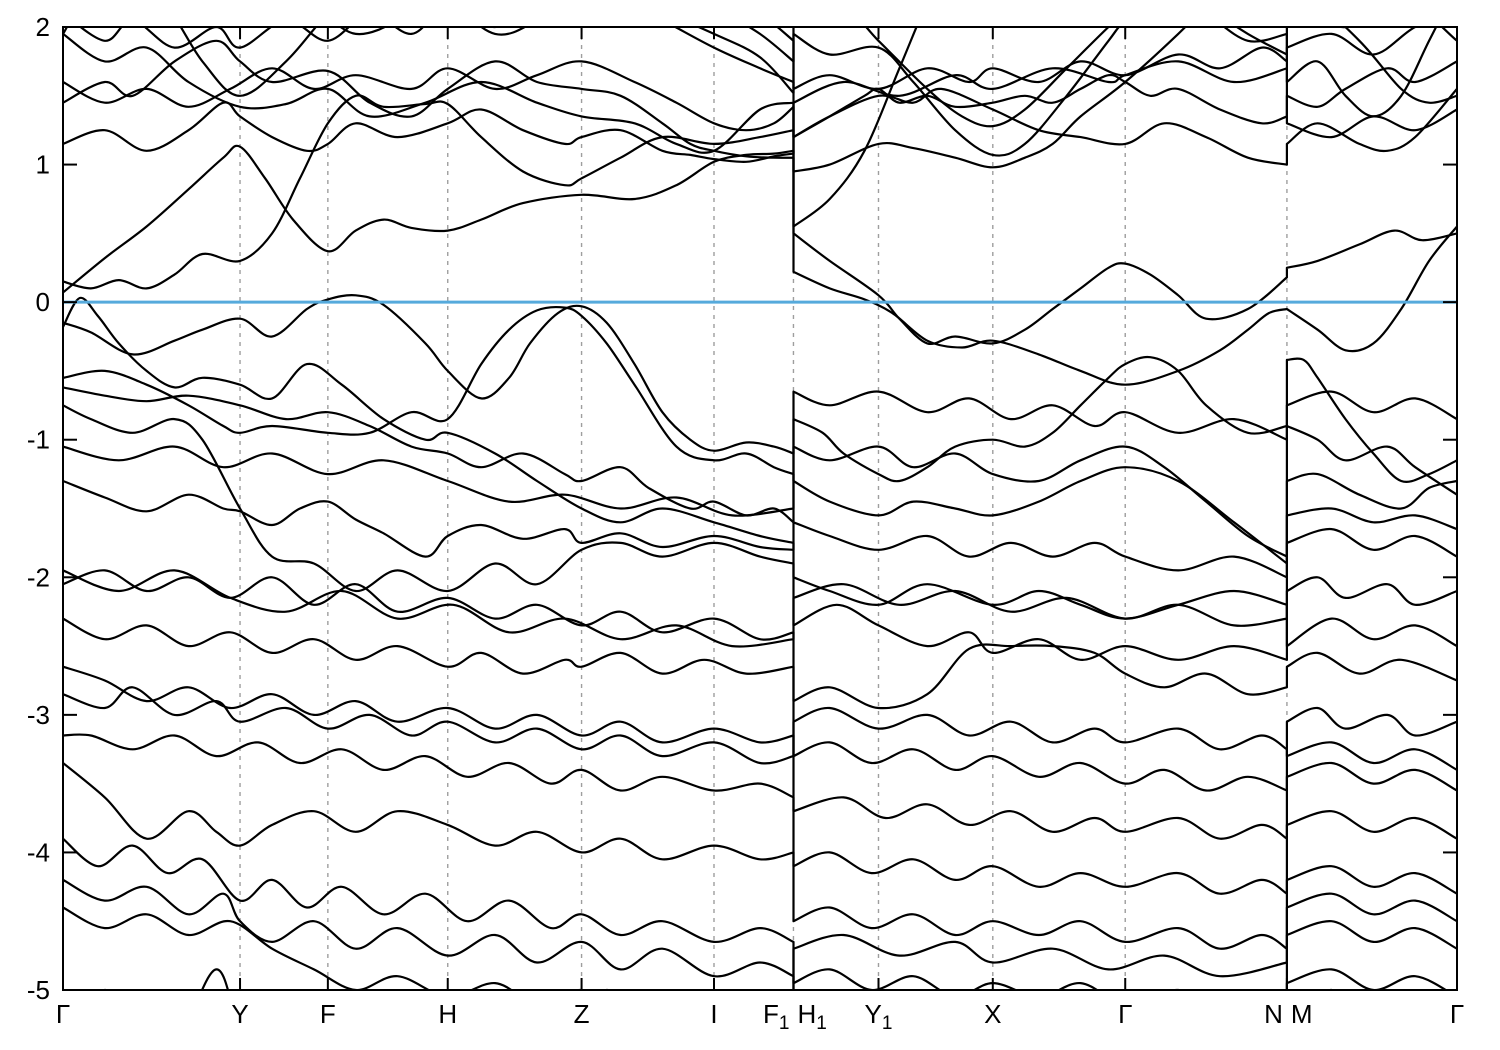  Describe the element at coordinates (1302, 1014) in the screenshot. I see `kpoint-label: M` at that location.